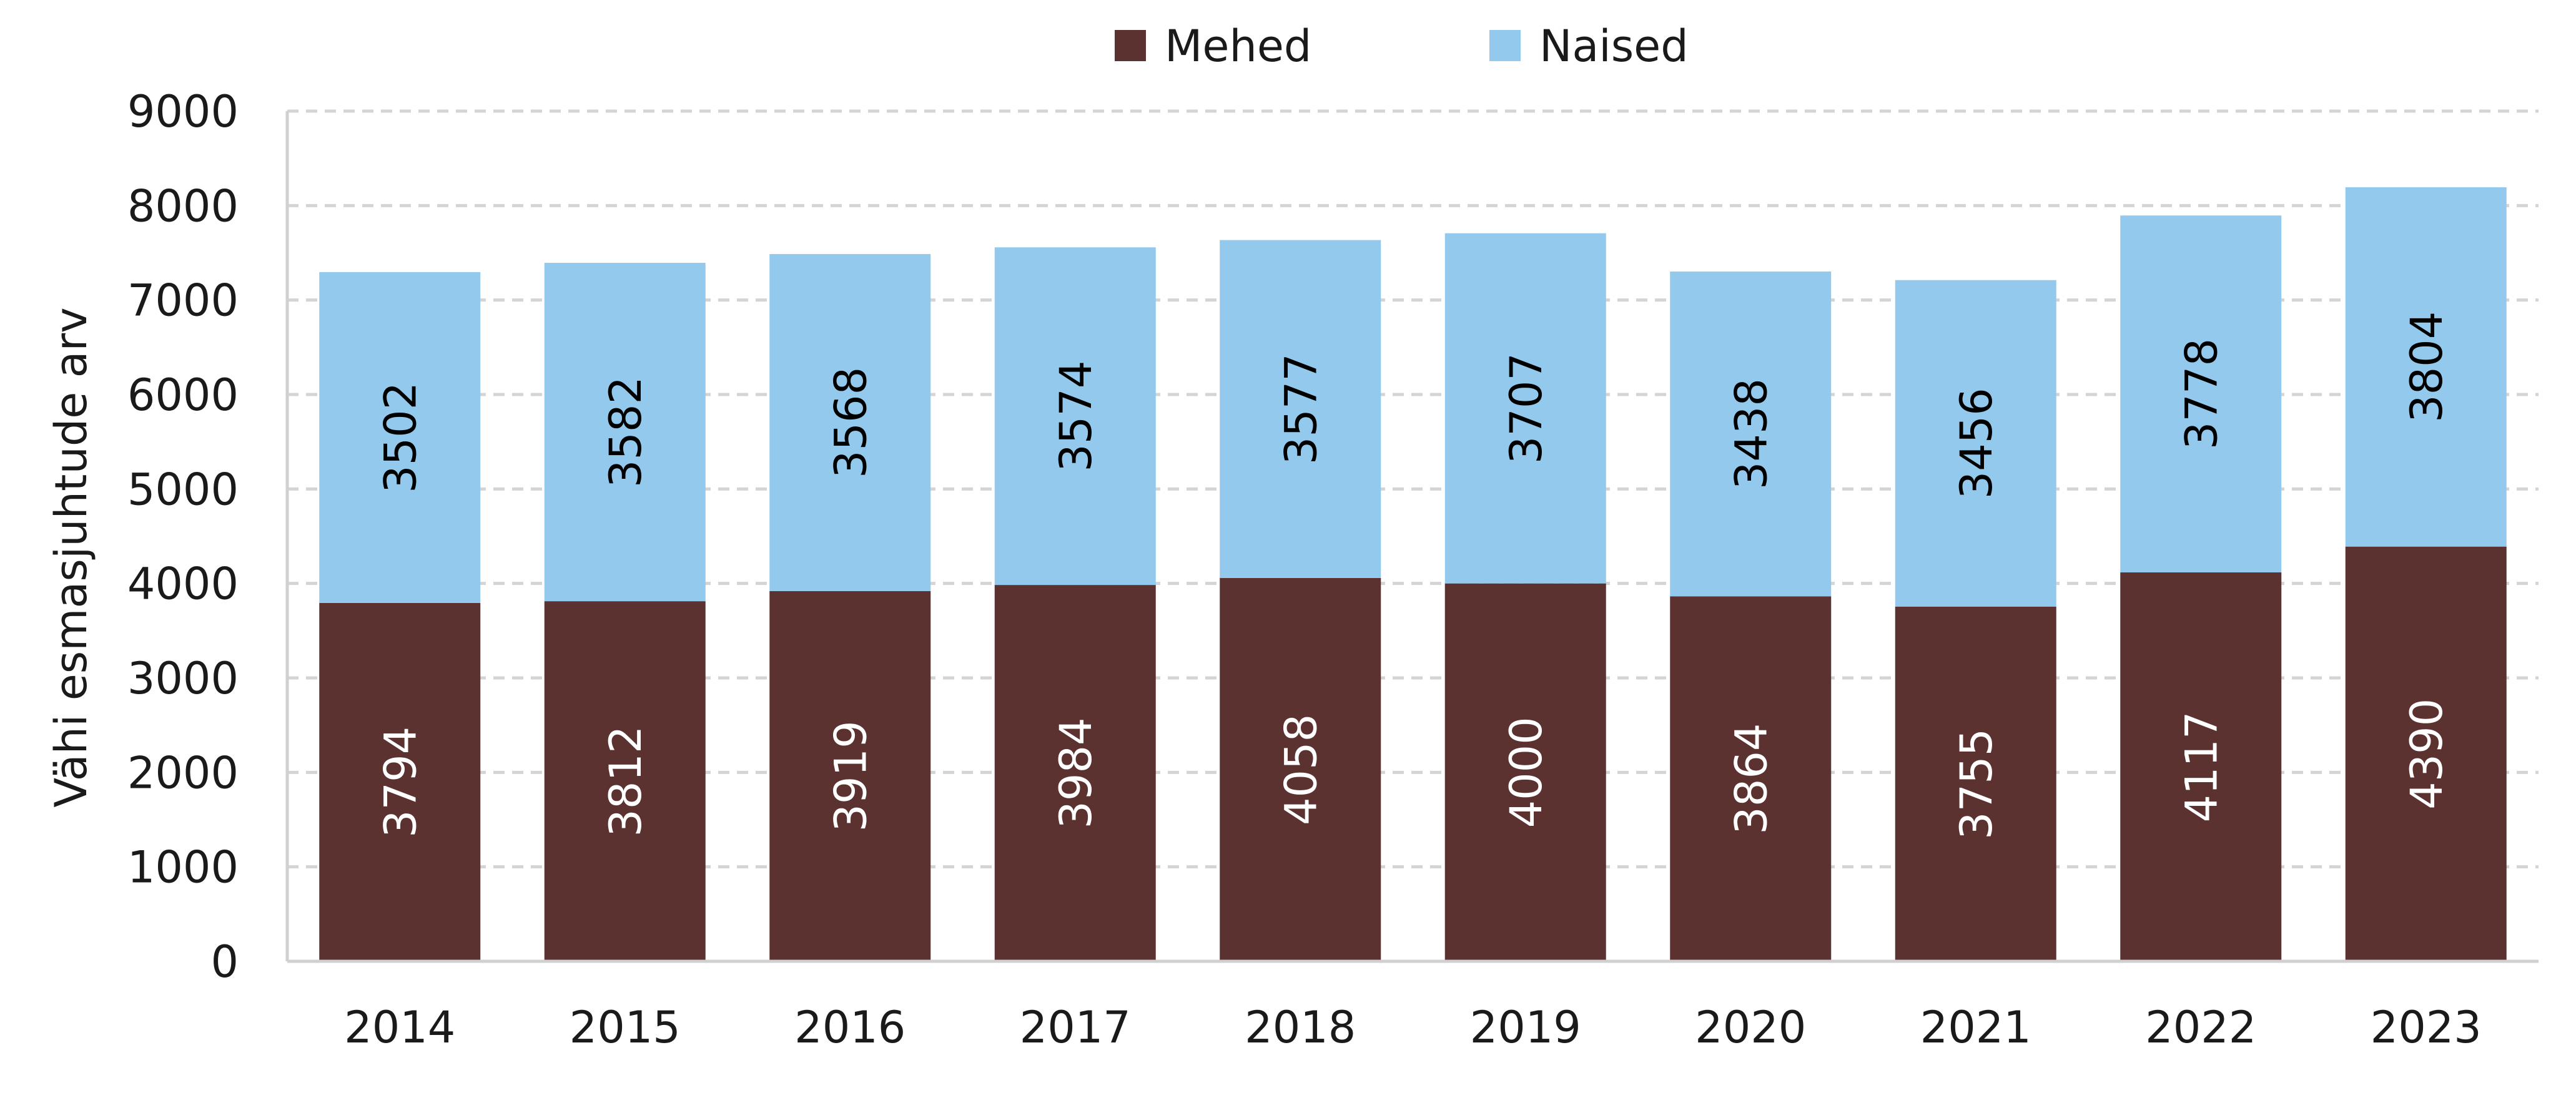  I want to click on x-tick-label: 2017, so click(1076, 1027).